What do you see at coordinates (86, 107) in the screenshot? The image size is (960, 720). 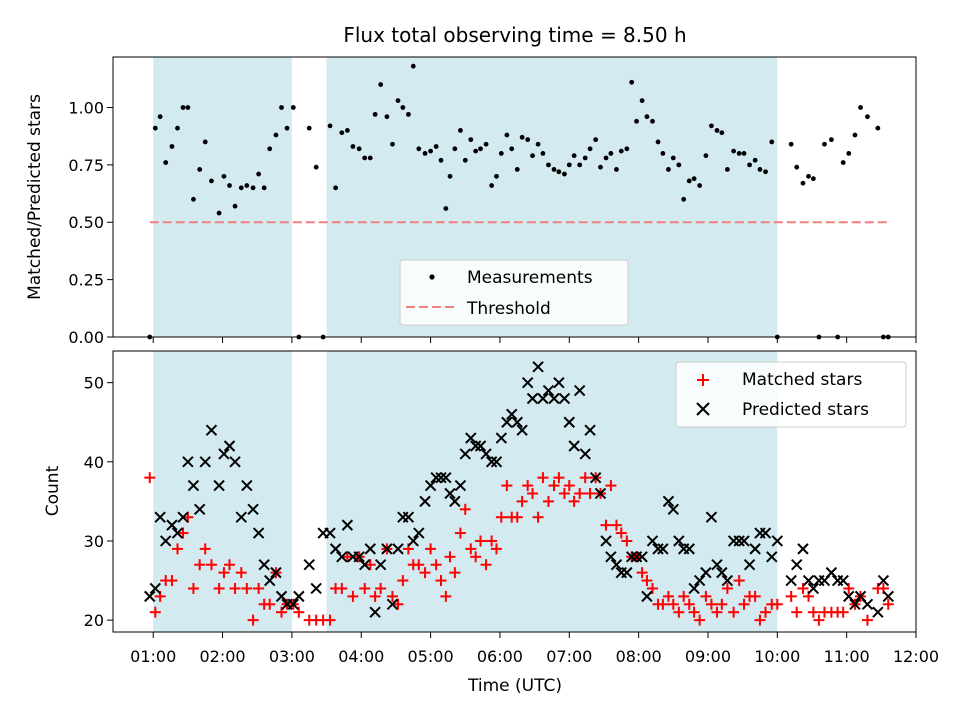 I see `top-y-tick-label: 1.00` at bounding box center [86, 107].